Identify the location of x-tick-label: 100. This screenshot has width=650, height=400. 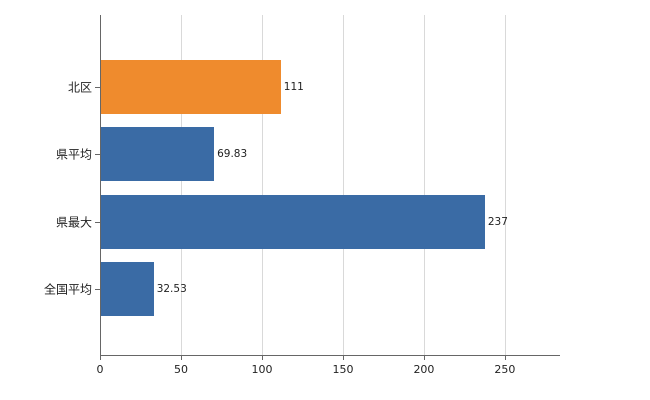
(262, 369).